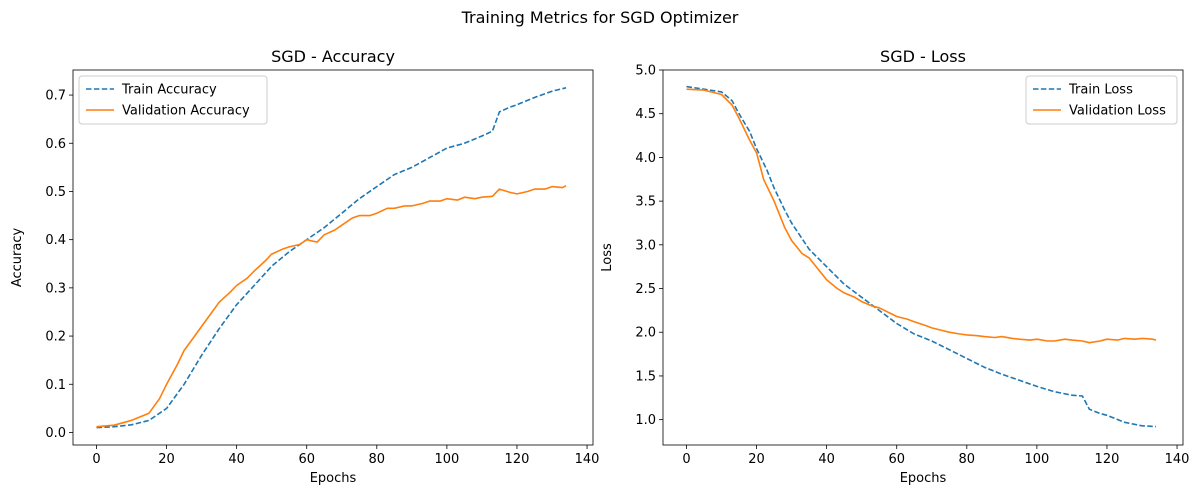 The image size is (1200, 500). What do you see at coordinates (166, 459) in the screenshot?
I see `accuracy-x-tick-label: 20` at bounding box center [166, 459].